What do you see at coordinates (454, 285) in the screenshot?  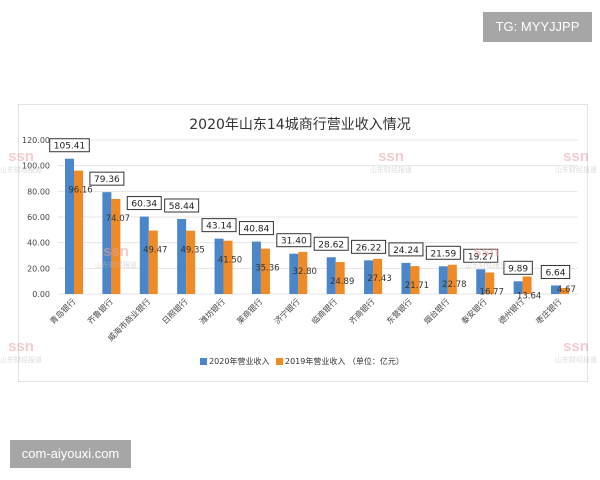 I see `data-label-2019: 22.78` at bounding box center [454, 285].